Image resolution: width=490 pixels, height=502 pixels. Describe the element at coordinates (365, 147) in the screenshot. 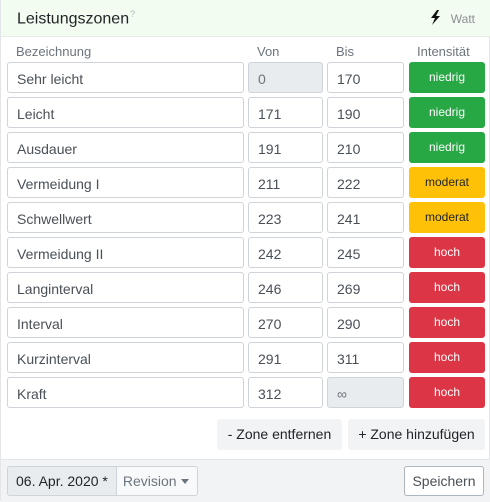

I see `zone-to-field: 210` at that location.